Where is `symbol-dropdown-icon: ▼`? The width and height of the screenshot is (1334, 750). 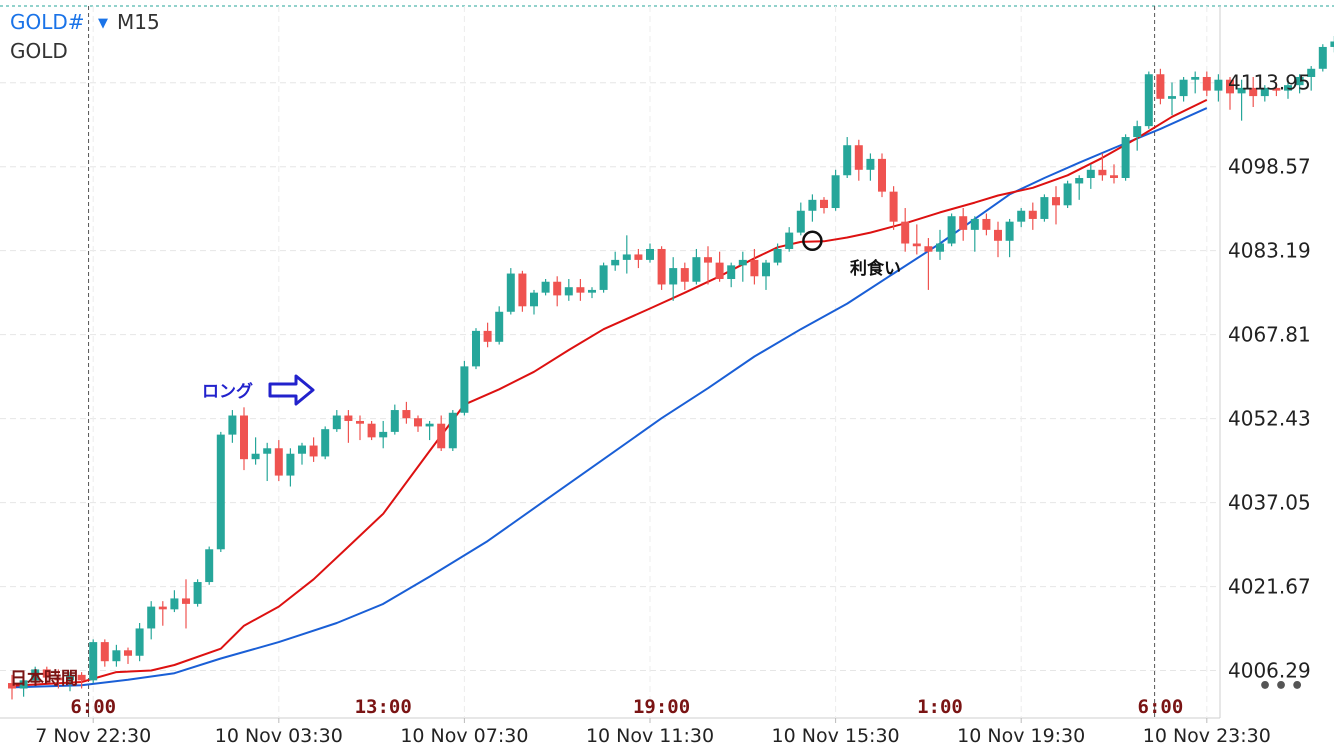
symbol-dropdown-icon: ▼ is located at coordinates (103, 23).